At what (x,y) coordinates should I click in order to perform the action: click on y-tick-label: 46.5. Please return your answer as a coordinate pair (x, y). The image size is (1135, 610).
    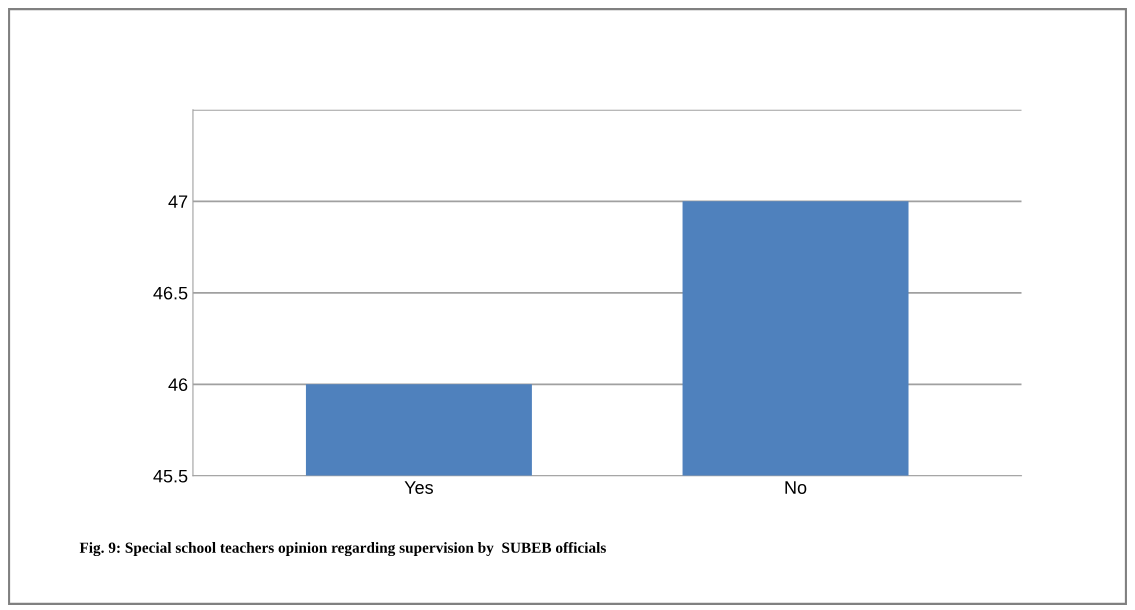
    Looking at the image, I should click on (170, 293).